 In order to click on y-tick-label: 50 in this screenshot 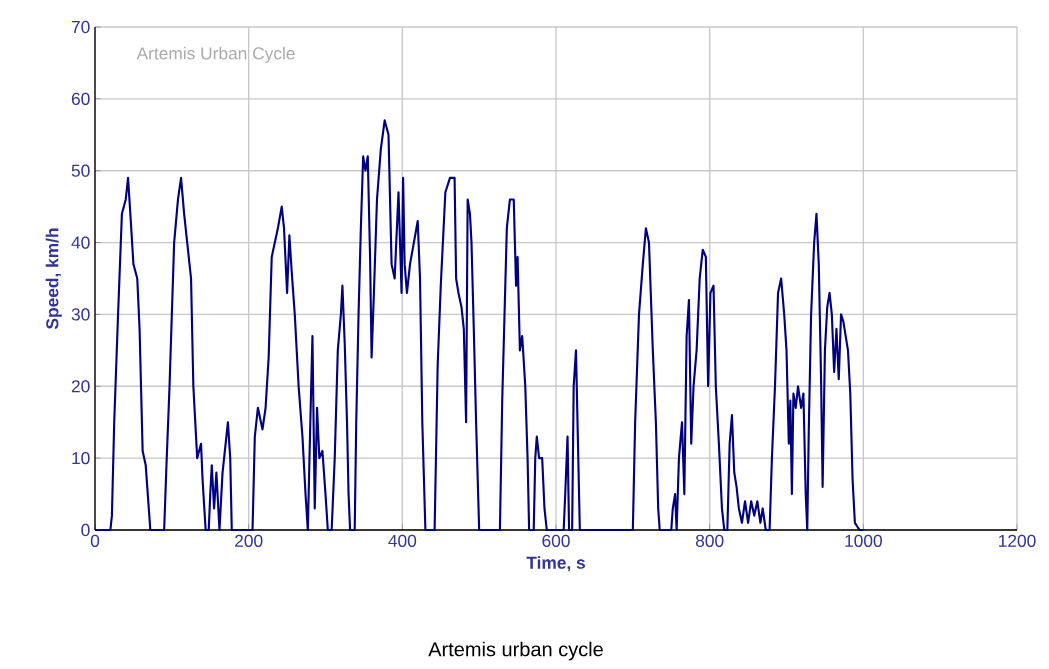, I will do `click(80, 170)`.